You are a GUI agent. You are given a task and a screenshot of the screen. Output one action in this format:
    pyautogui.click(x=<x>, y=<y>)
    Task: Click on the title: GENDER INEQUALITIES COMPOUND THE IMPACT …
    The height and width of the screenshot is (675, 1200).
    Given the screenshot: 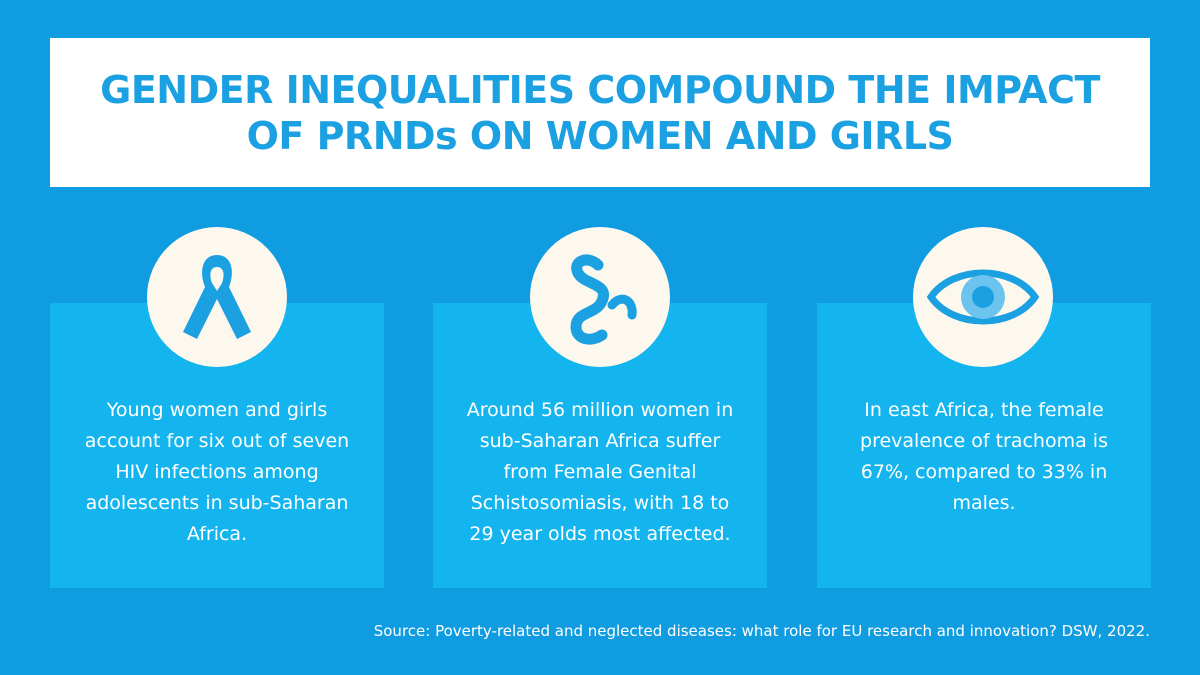 What is the action you would take?
    pyautogui.click(x=600, y=112)
    